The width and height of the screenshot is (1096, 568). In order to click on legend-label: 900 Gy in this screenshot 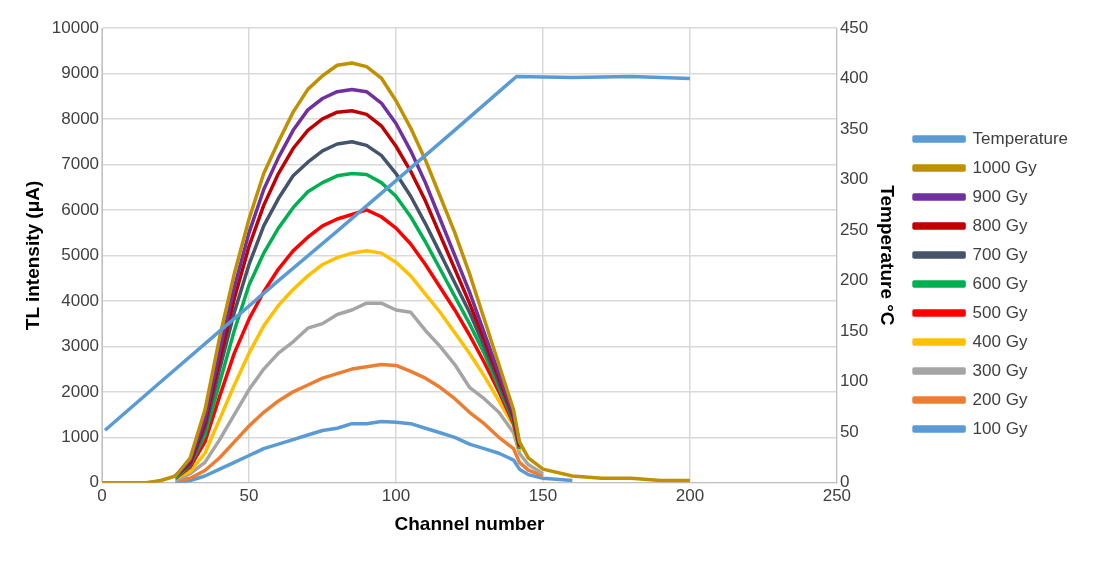, I will do `click(1000, 196)`.